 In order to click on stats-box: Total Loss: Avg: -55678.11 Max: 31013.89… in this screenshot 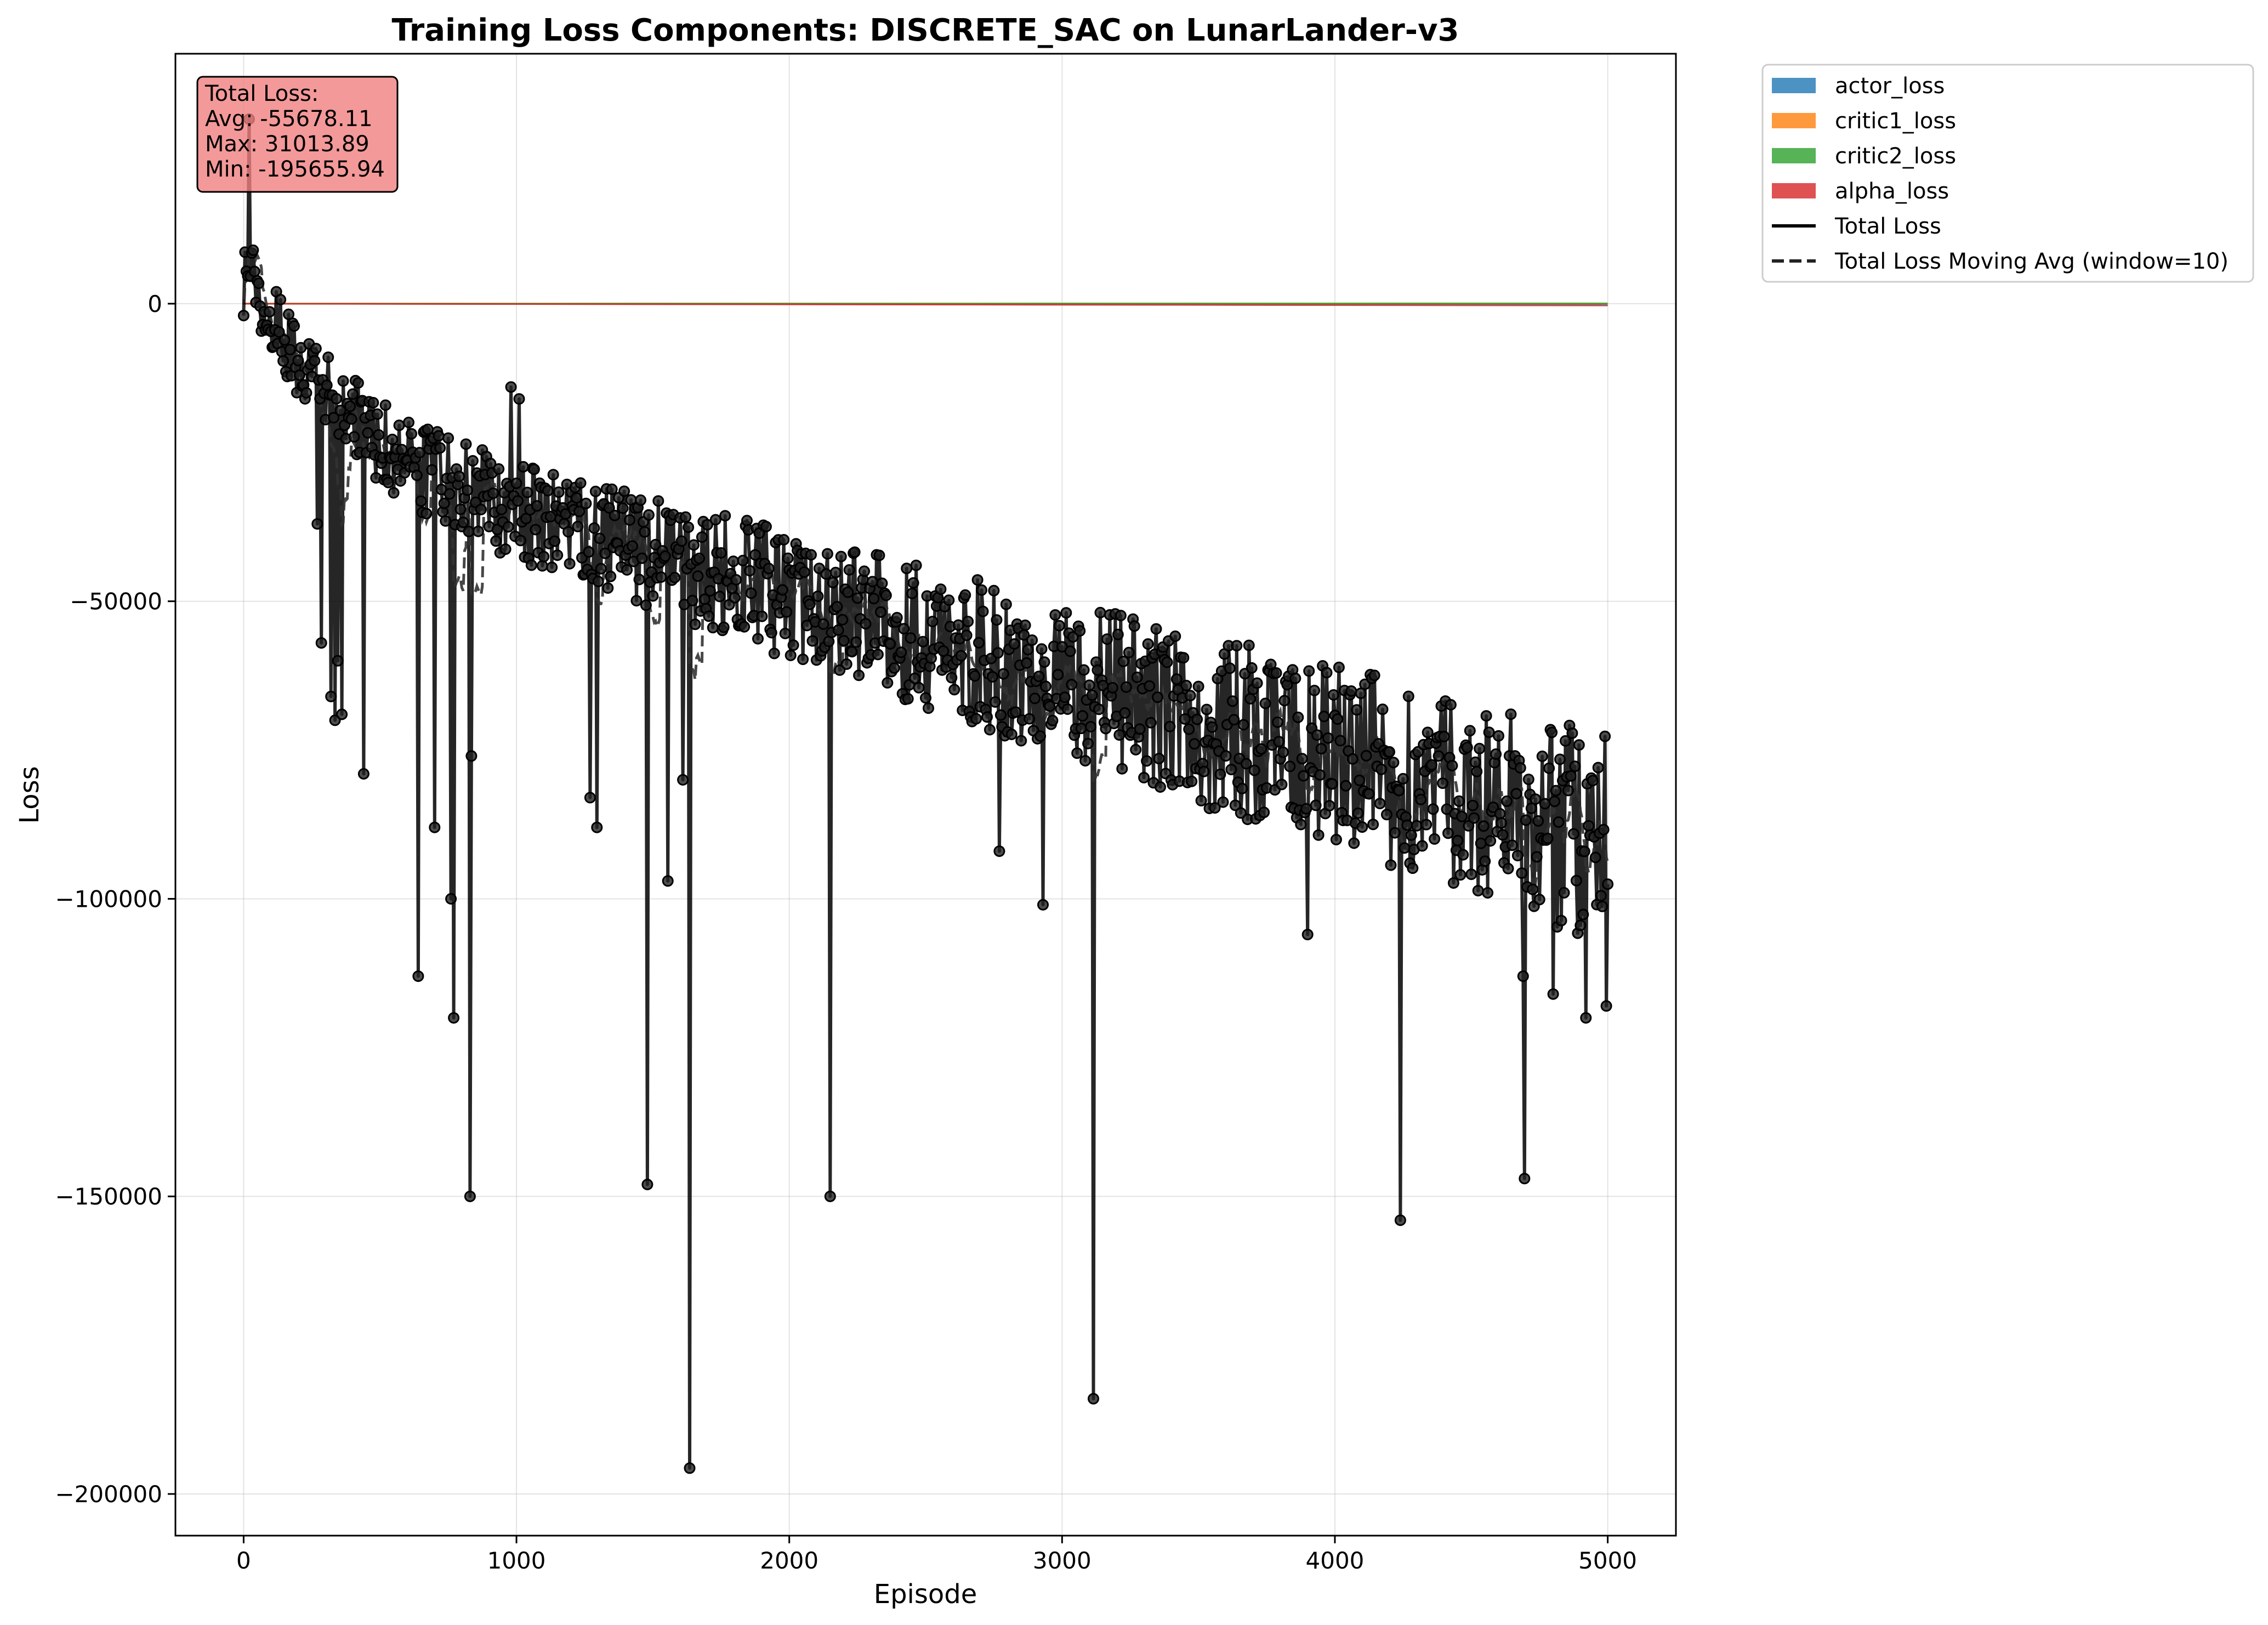, I will do `click(297, 134)`.